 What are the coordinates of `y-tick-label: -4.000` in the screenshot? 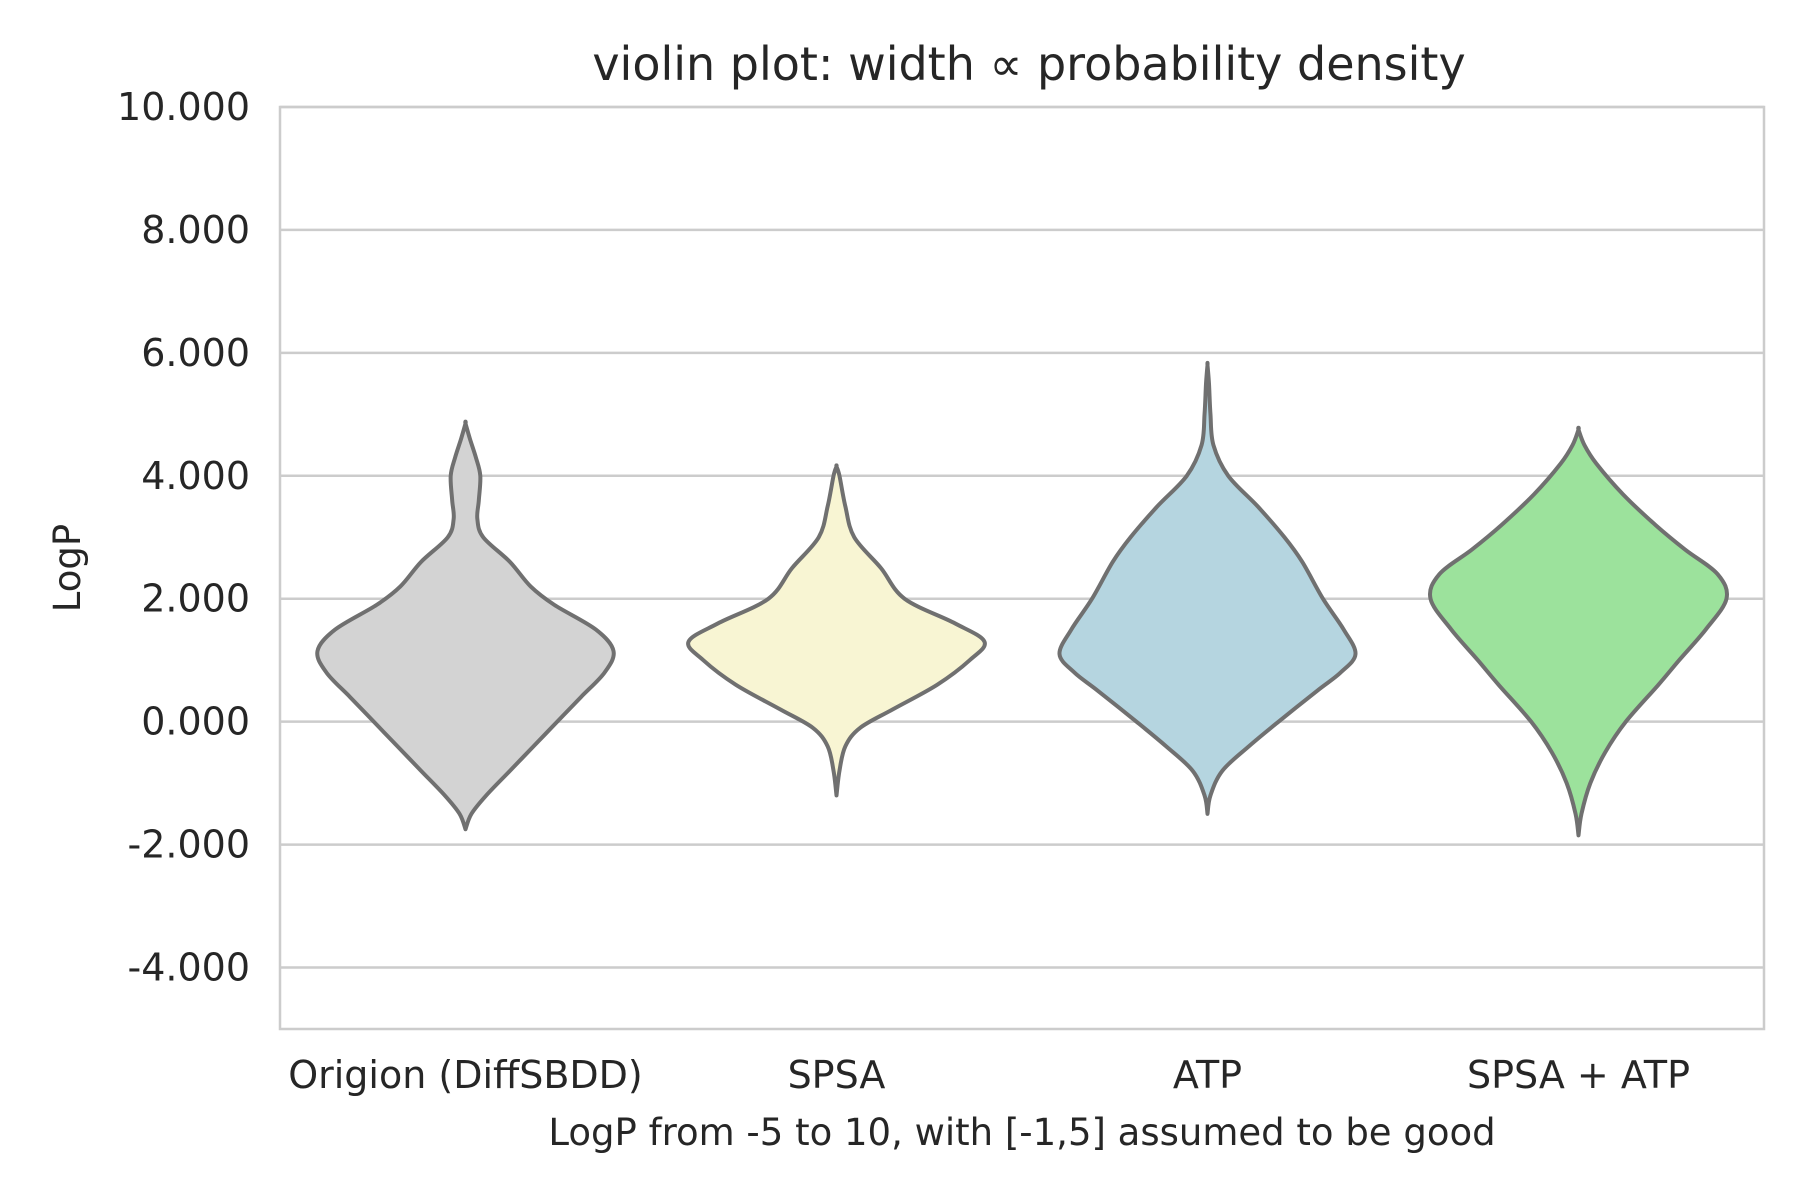 It's located at (189, 968).